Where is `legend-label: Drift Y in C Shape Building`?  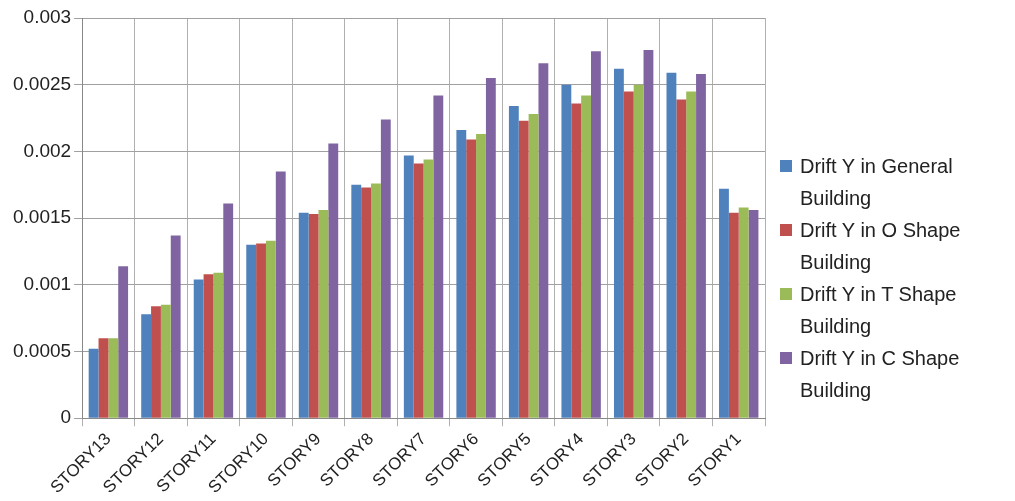
legend-label: Drift Y in C Shape Building is located at coordinates (880, 374).